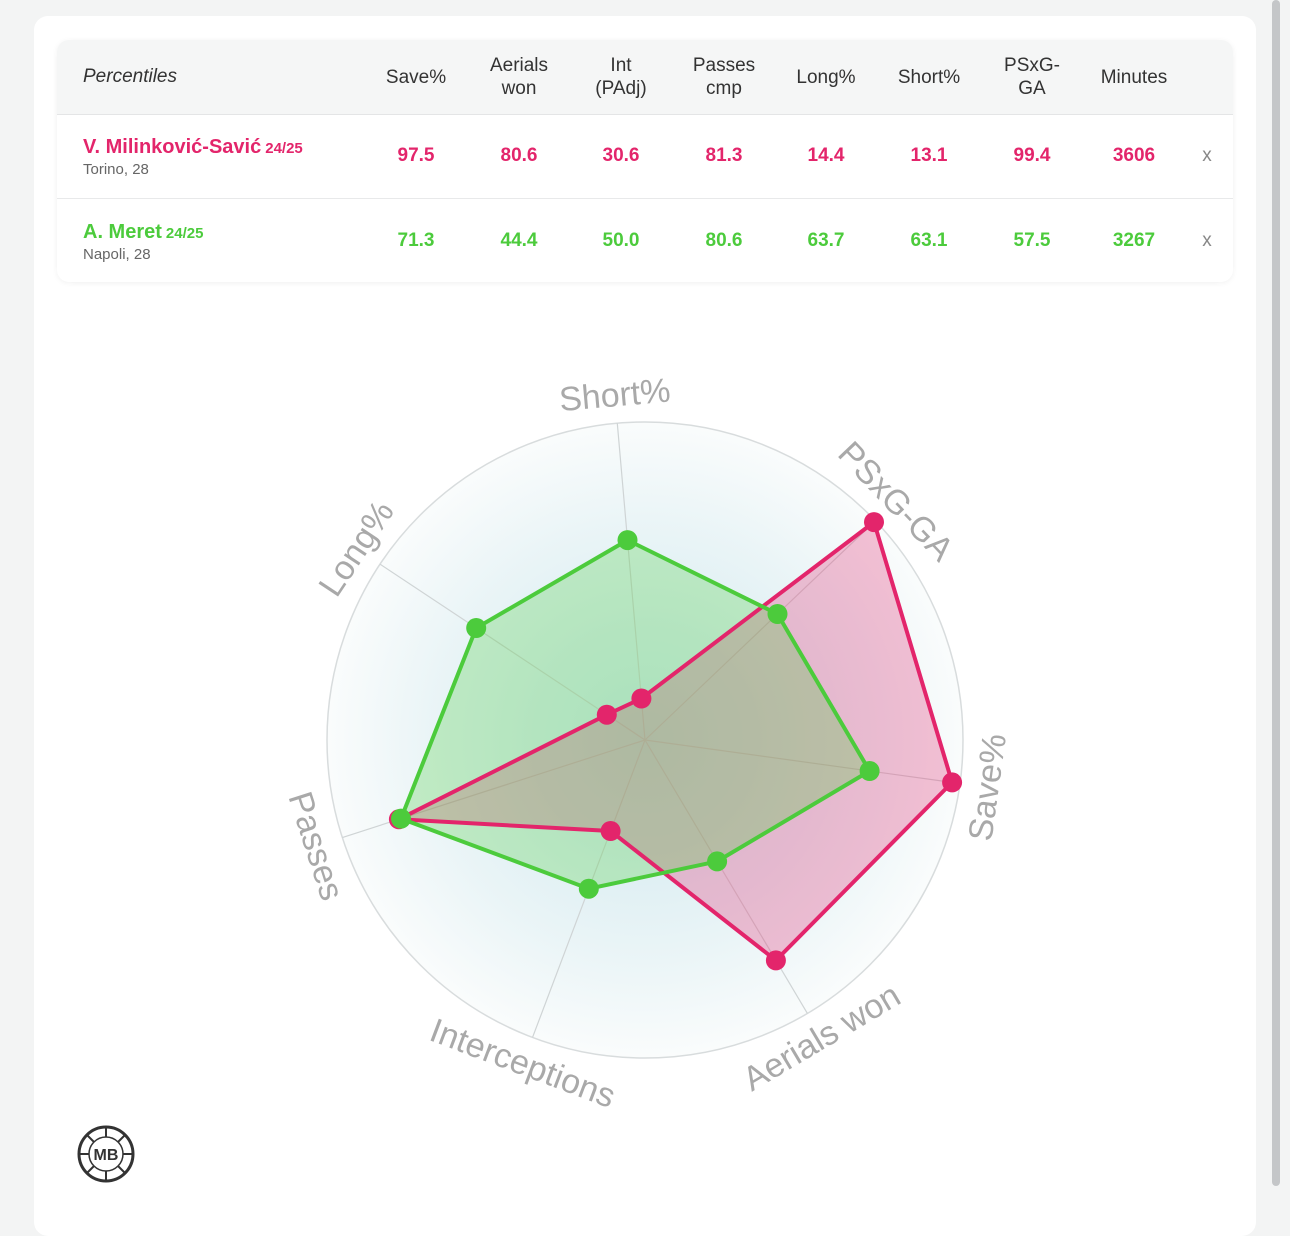 This screenshot has width=1290, height=1236. What do you see at coordinates (929, 155) in the screenshot?
I see `cell-short-pct: 13.1` at bounding box center [929, 155].